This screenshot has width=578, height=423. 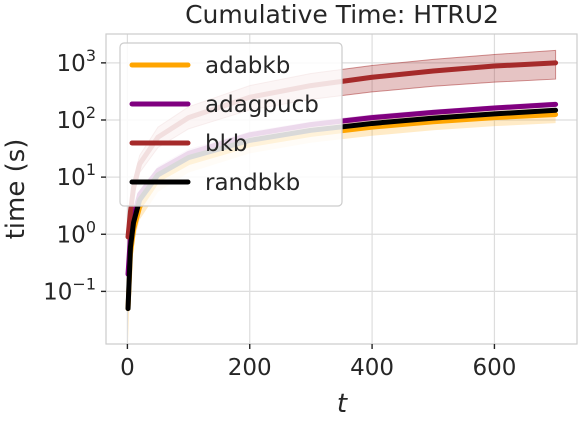 What do you see at coordinates (226, 144) in the screenshot?
I see `legend-label: bkb` at bounding box center [226, 144].